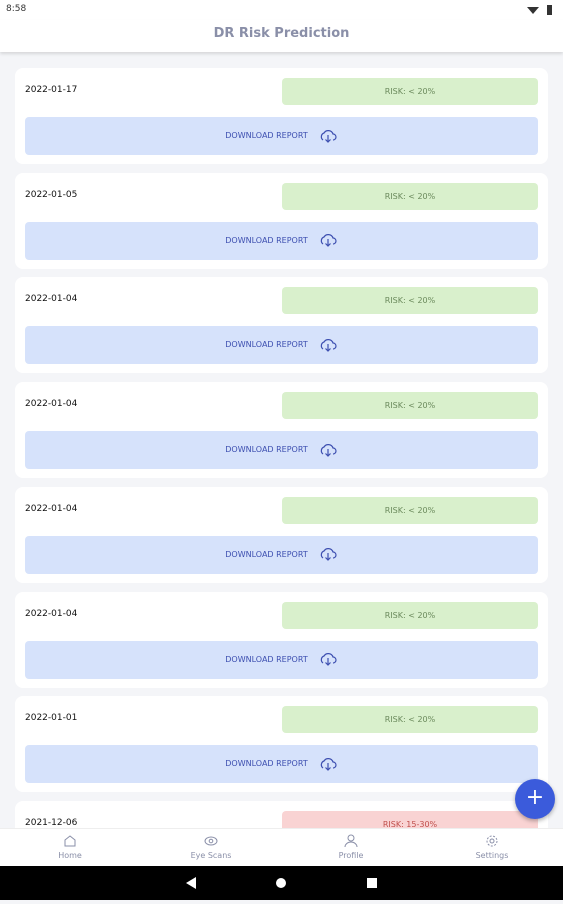 This screenshot has width=563, height=904. Describe the element at coordinates (281, 220) in the screenshot. I see `record-card: 2022-01-05 RISK: < 20% DOWNLOAD REPORT` at that location.